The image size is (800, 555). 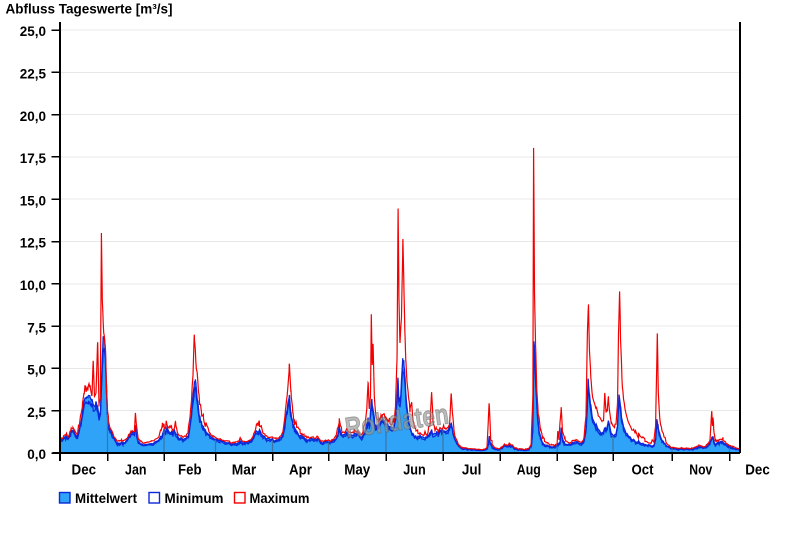 I want to click on svg-text: 15,0, so click(x=33, y=200).